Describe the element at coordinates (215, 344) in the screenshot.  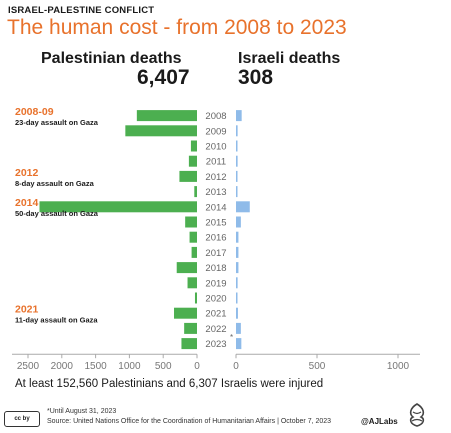
I see `year-label-2023: 2023` at that location.